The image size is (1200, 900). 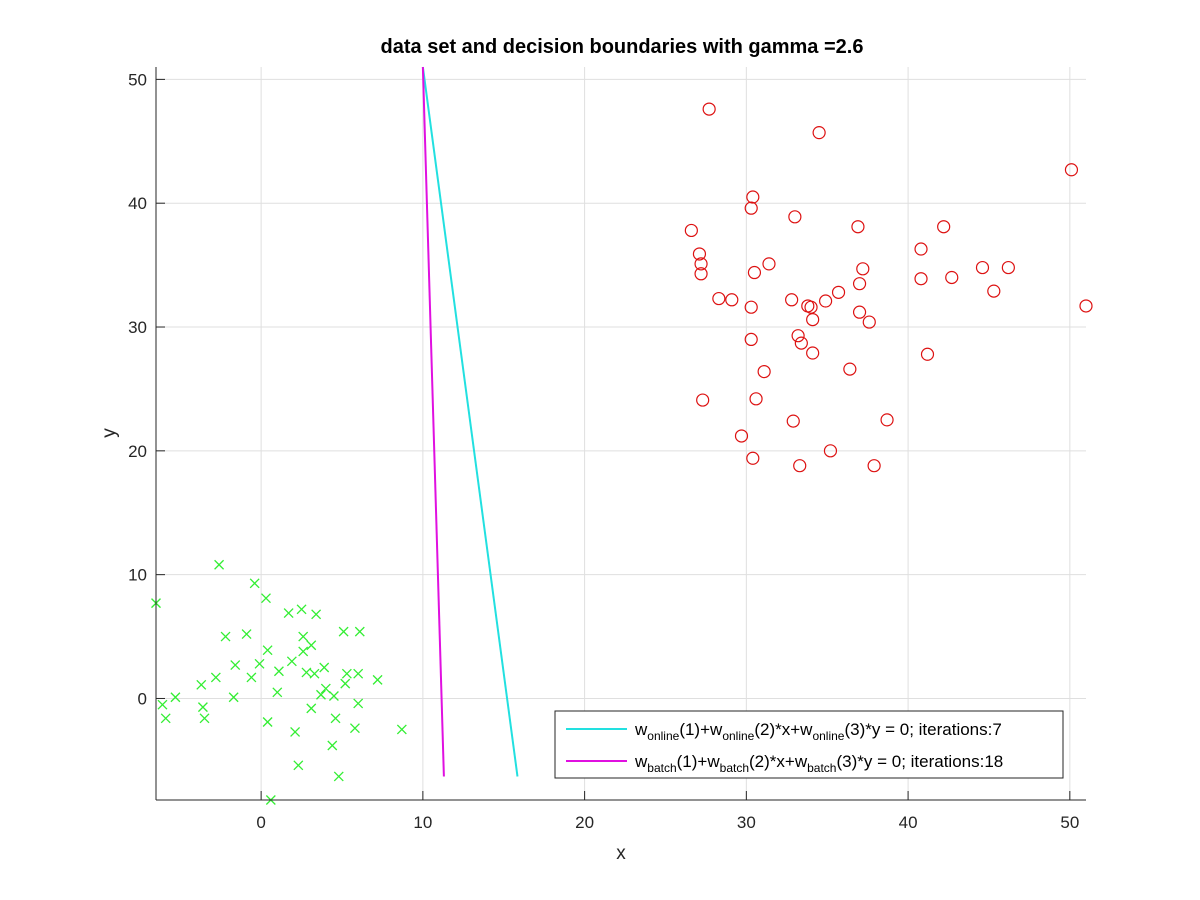 I want to click on y-tick-label: 50, so click(x=137, y=79).